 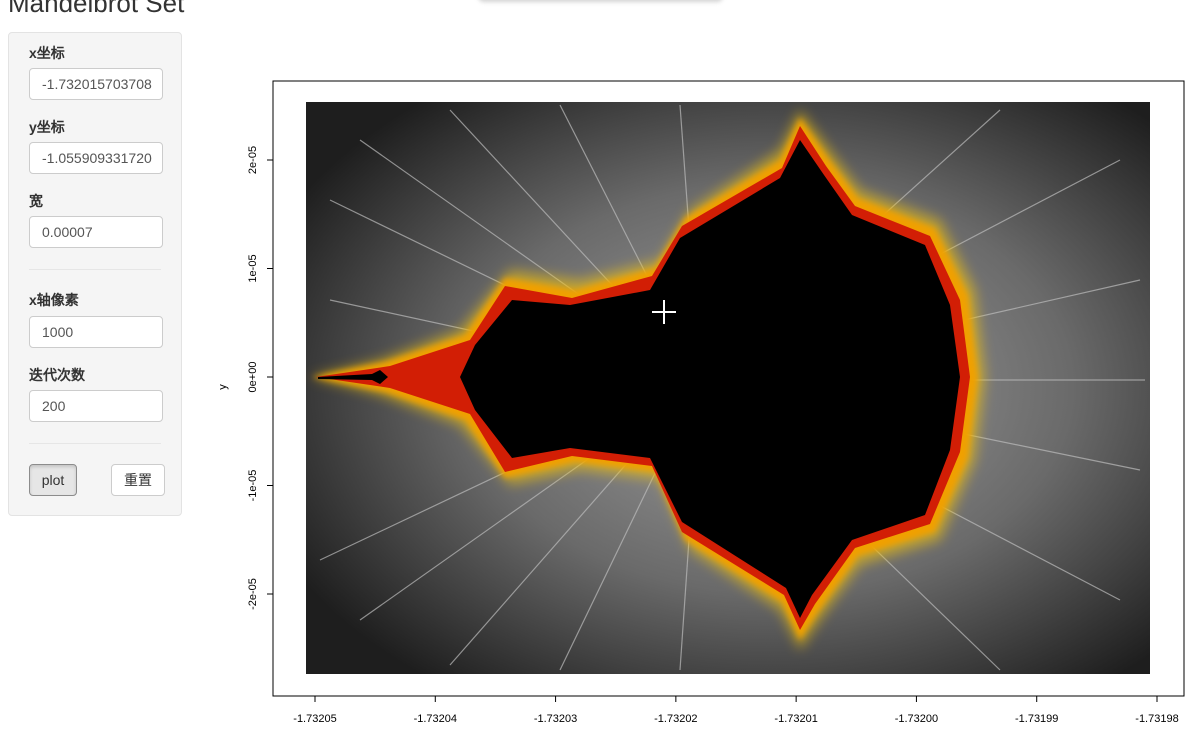 I want to click on crosshair-cursor, so click(x=664, y=312).